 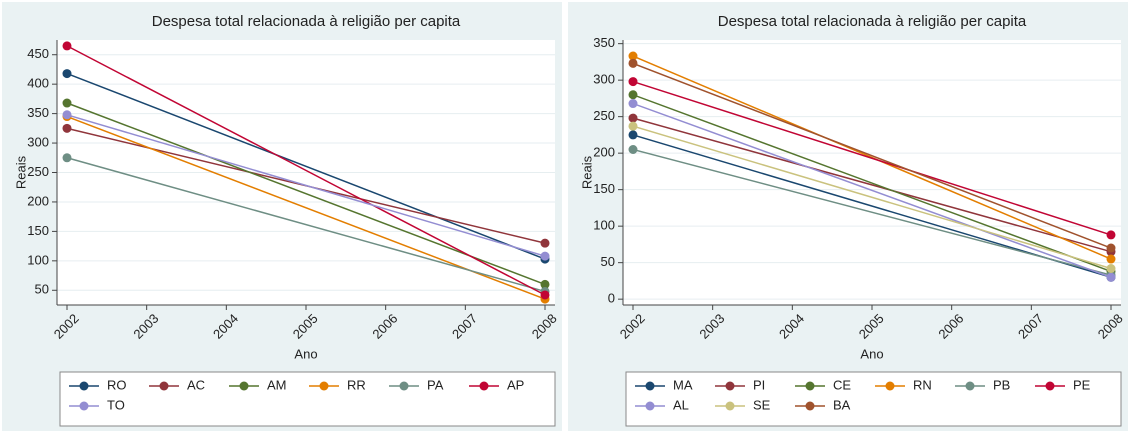 I want to click on y-tick-label: 400, so click(x=38, y=83).